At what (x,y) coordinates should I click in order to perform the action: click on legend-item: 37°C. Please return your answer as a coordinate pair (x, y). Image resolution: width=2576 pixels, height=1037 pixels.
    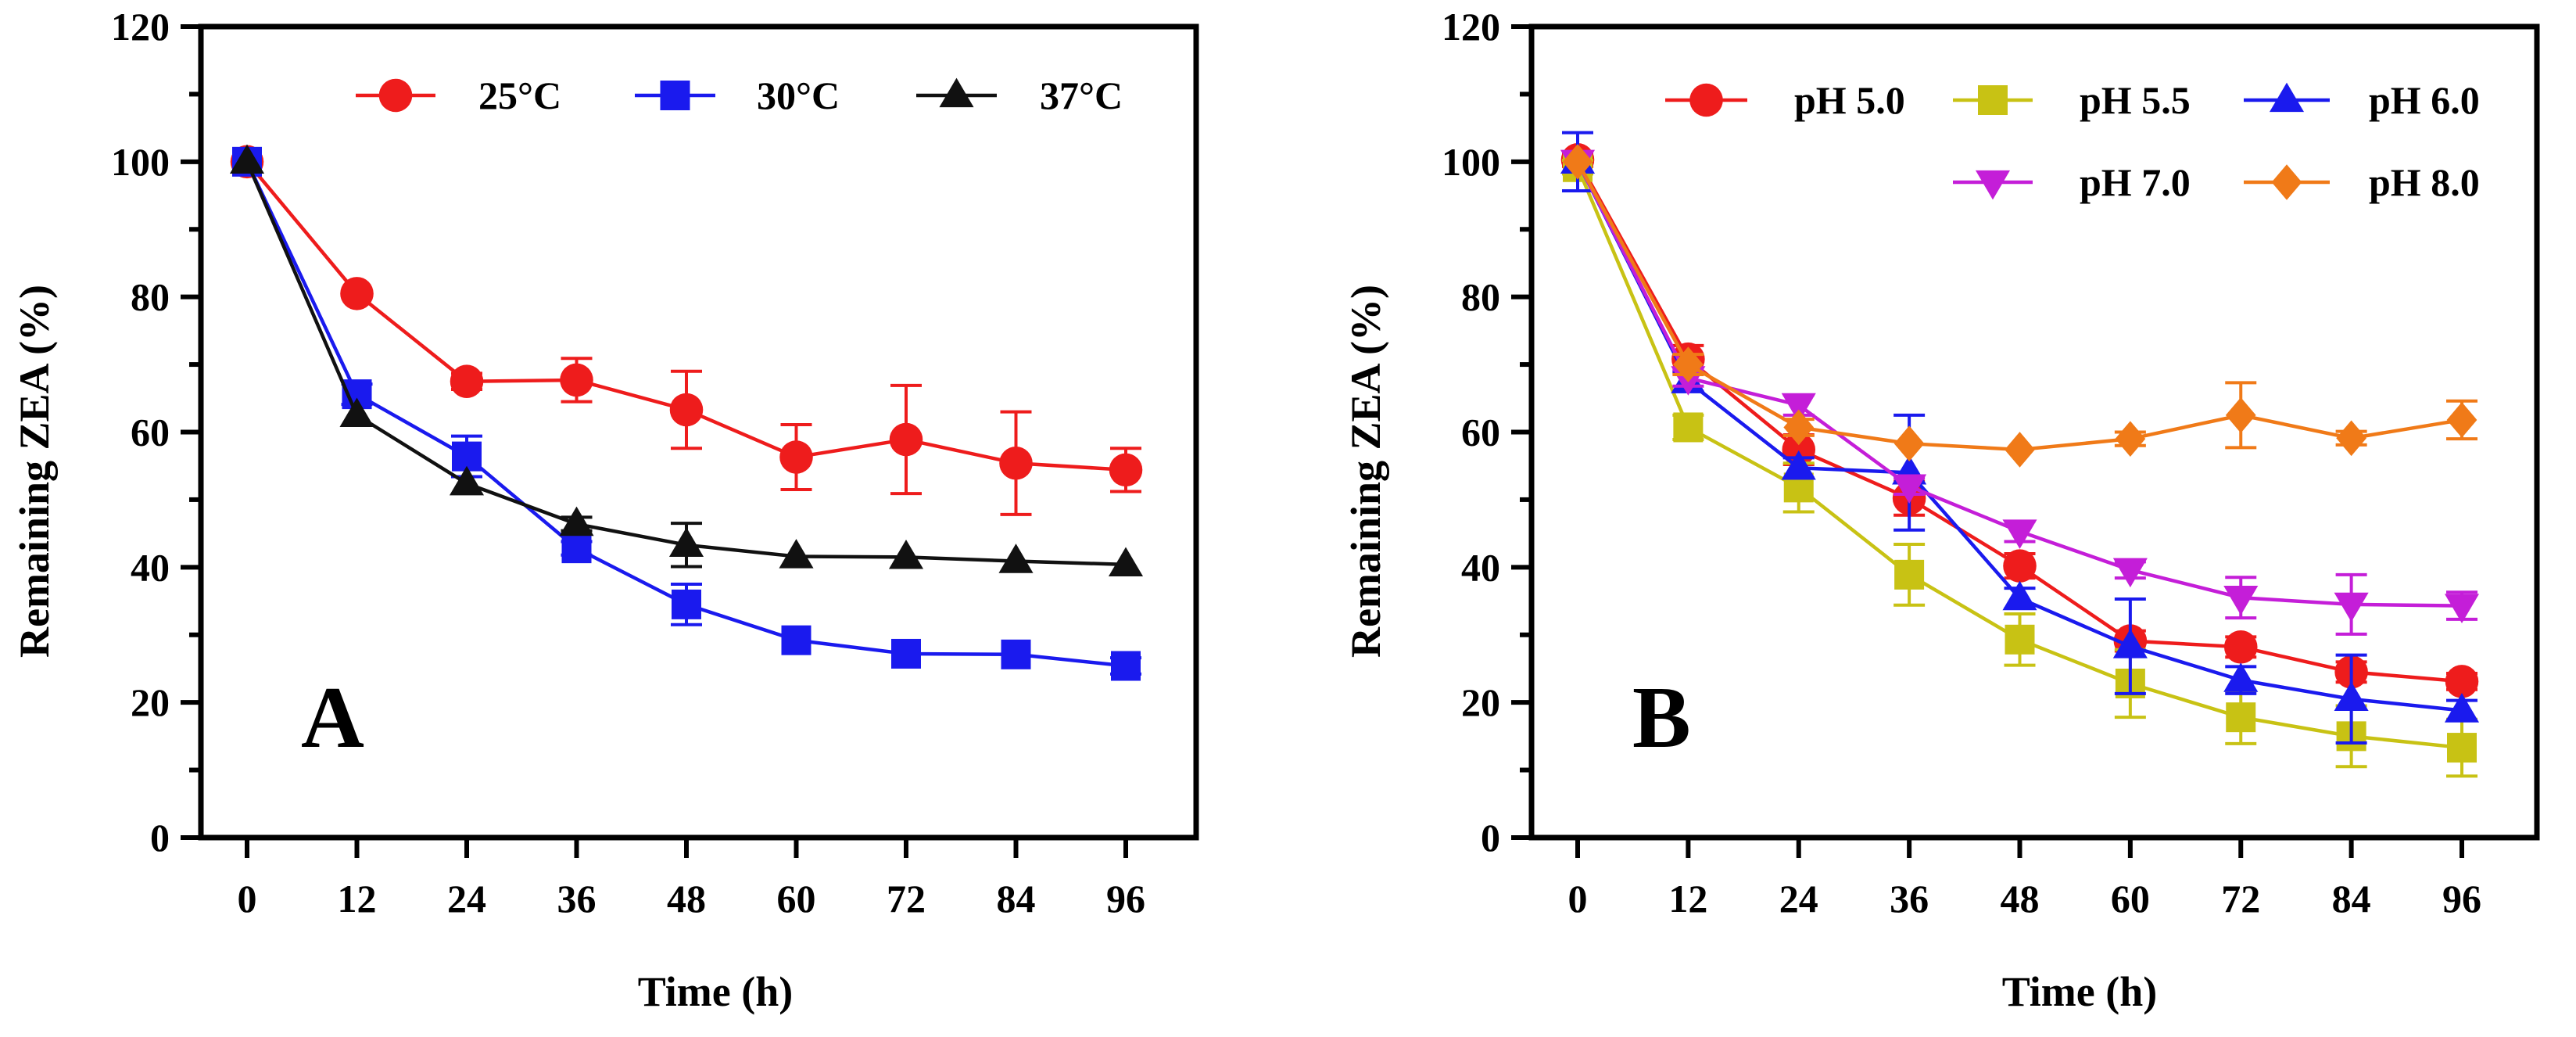
    Looking at the image, I should click on (1019, 95).